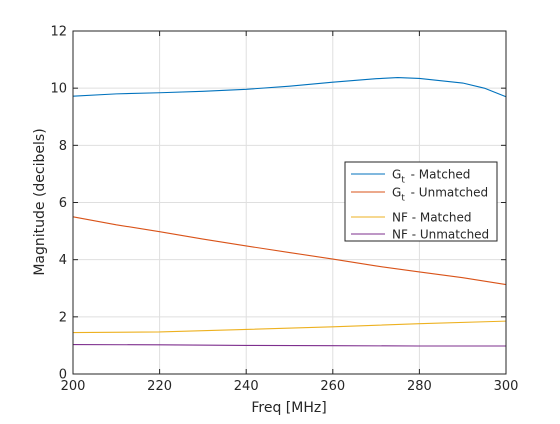 The width and height of the screenshot is (560, 424). Describe the element at coordinates (63, 375) in the screenshot. I see `y-tick-label: 0` at that location.